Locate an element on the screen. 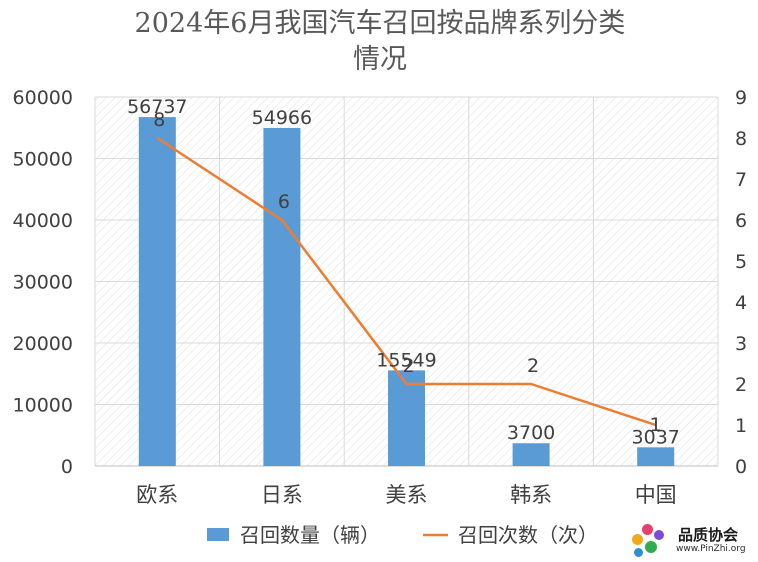 The height and width of the screenshot is (562, 758). category-label: 中国 is located at coordinates (656, 495).